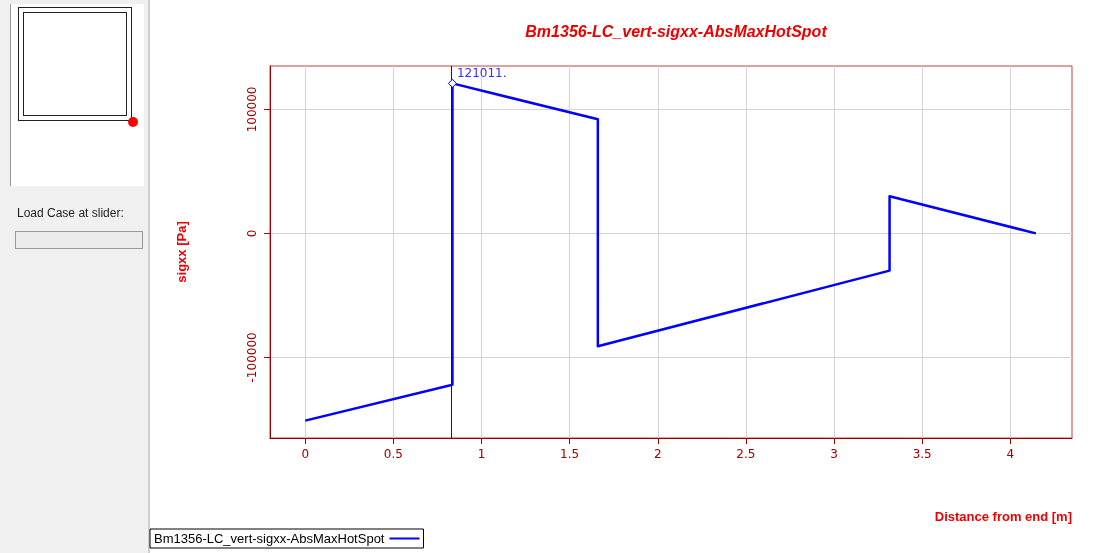  I want to click on y-tick-label: -100000, so click(252, 357).